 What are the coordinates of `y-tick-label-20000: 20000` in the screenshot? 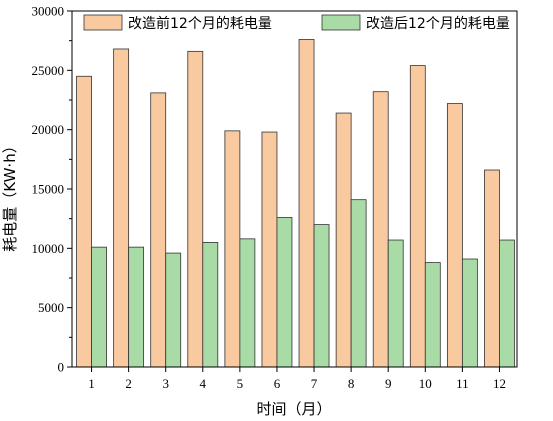 It's located at (48, 129).